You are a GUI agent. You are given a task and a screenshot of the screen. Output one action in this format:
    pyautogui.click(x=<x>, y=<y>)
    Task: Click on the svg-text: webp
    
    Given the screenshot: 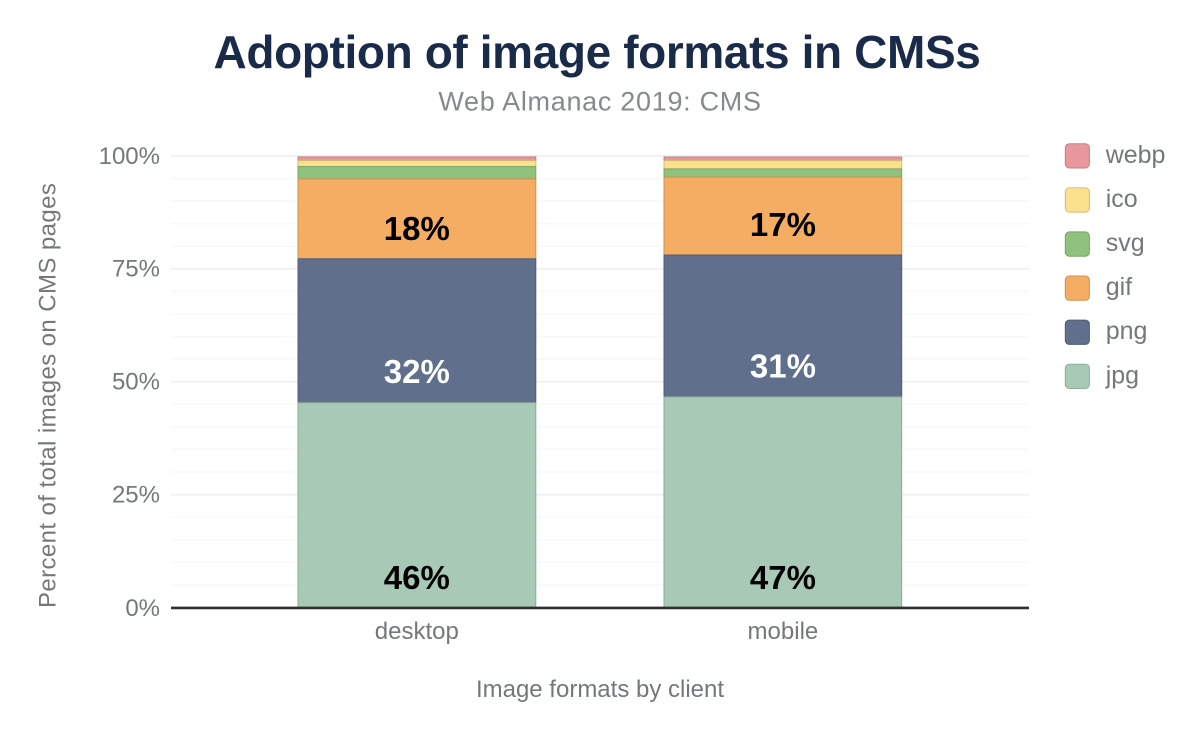 What is the action you would take?
    pyautogui.click(x=1135, y=155)
    